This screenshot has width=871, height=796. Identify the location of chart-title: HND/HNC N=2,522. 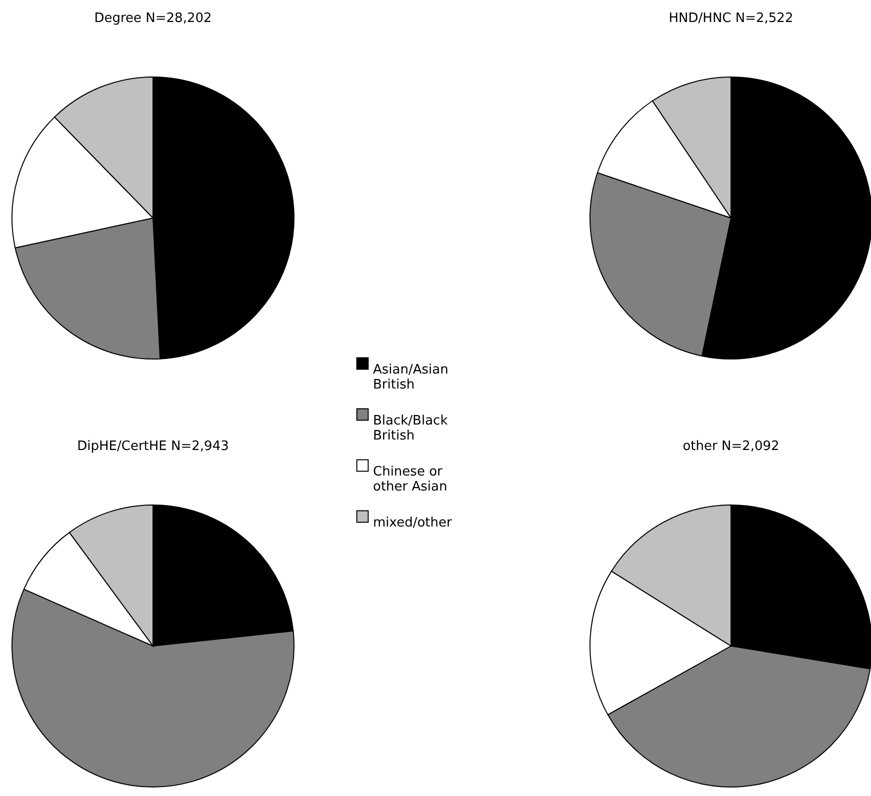
(731, 18).